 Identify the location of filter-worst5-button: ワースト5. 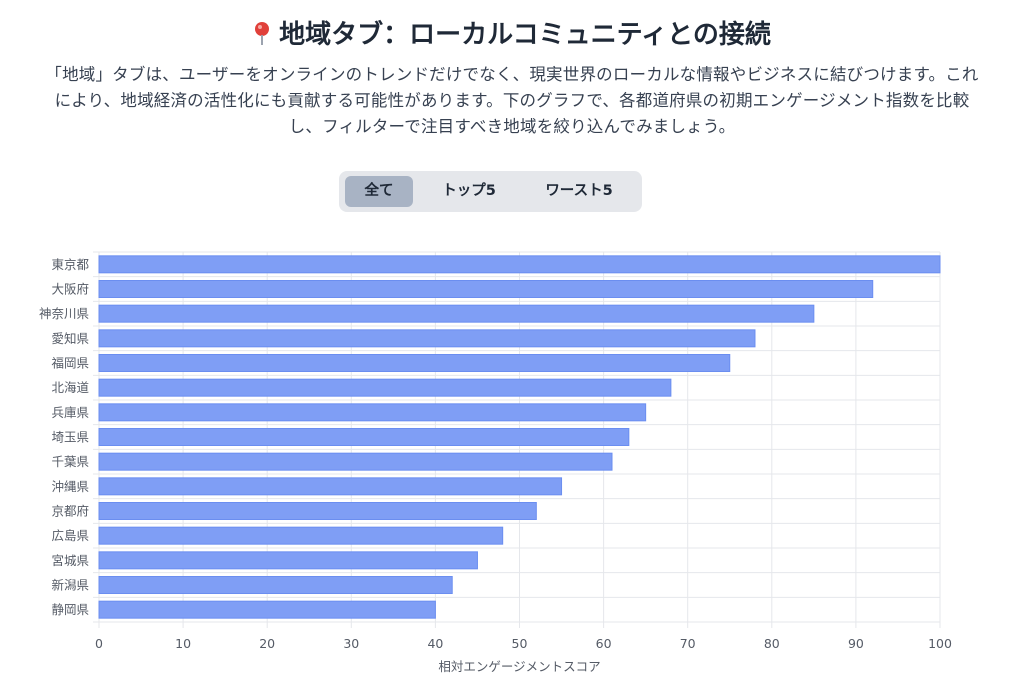
(579, 191).